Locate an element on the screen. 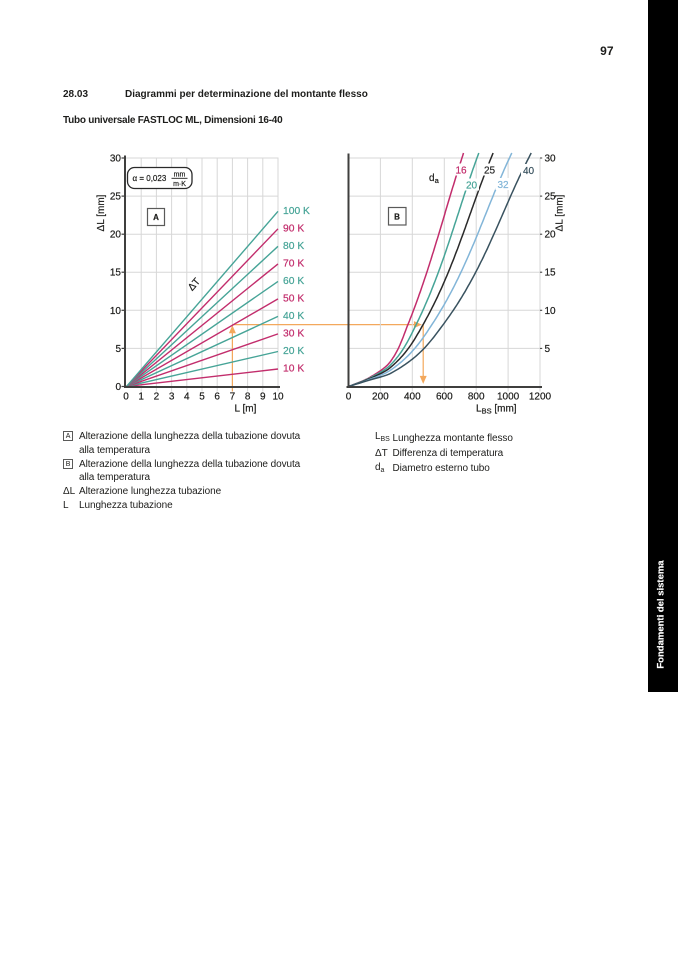 This screenshot has height=959, width=678. svg-text: ΔT is located at coordinates (194, 284).